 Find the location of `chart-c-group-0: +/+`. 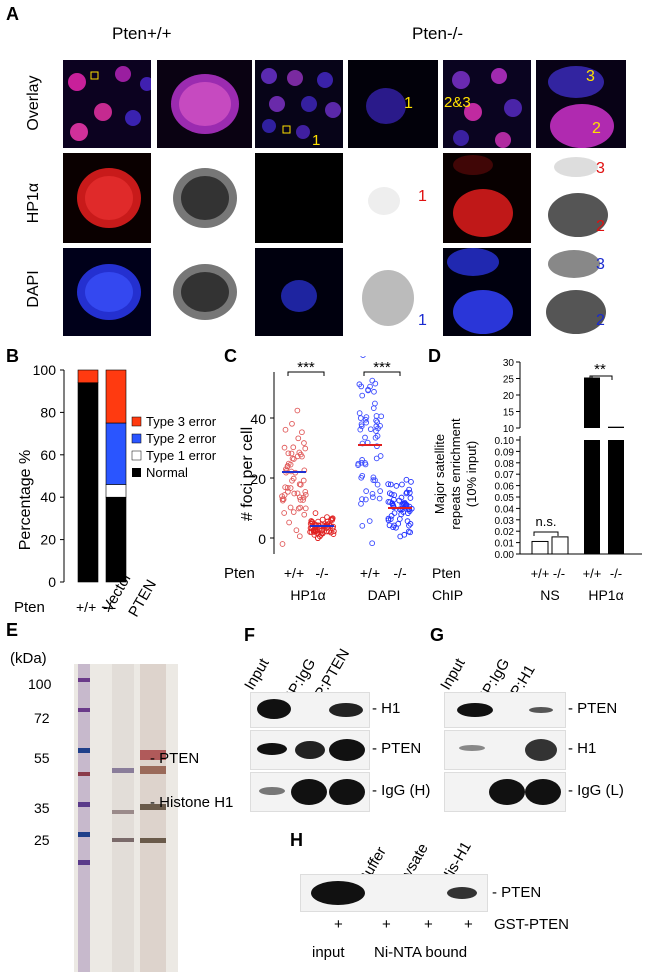

chart-c-group-0: +/+ is located at coordinates (294, 573).